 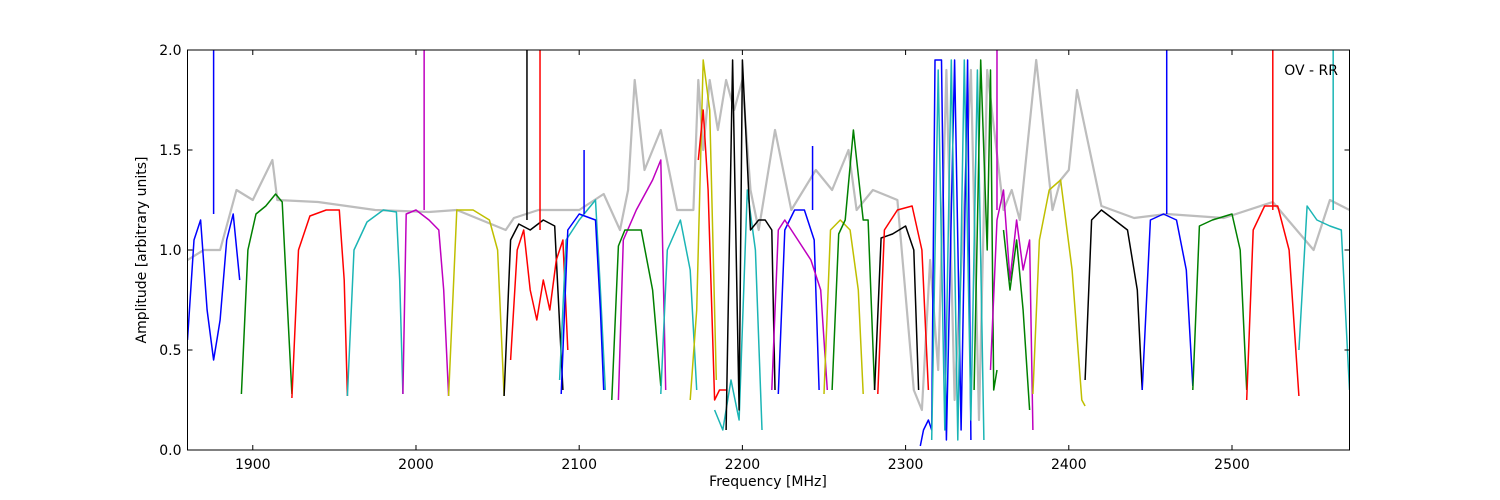 What do you see at coordinates (1232, 465) in the screenshot?
I see `x-tick-label: 2500` at bounding box center [1232, 465].